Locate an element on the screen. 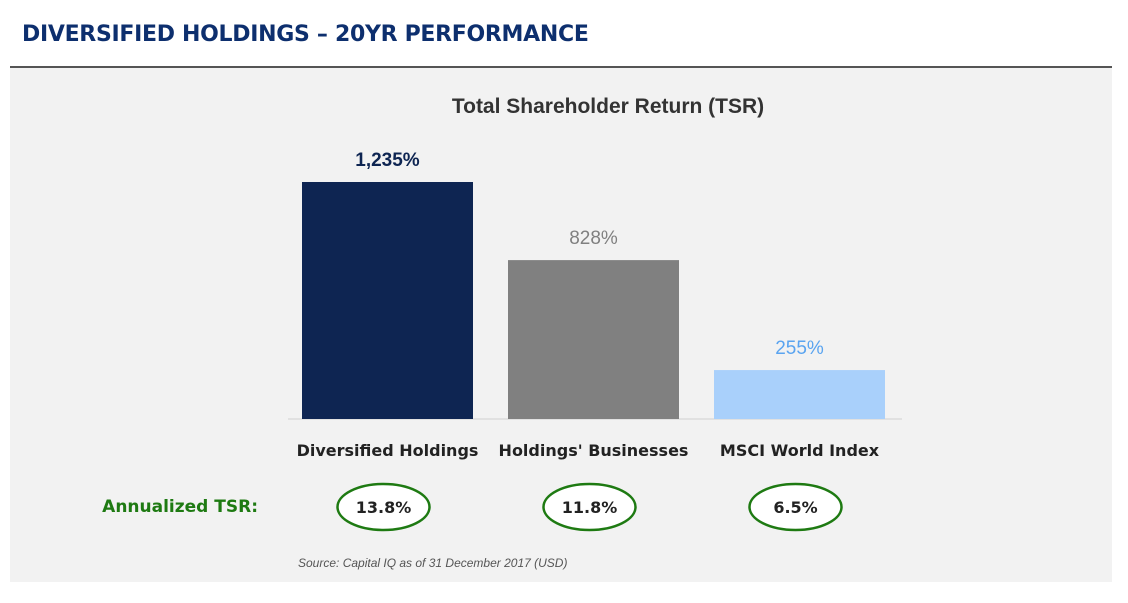 The height and width of the screenshot is (603, 1128). annualized-tsr-label: Annualized TSR: is located at coordinates (180, 507).